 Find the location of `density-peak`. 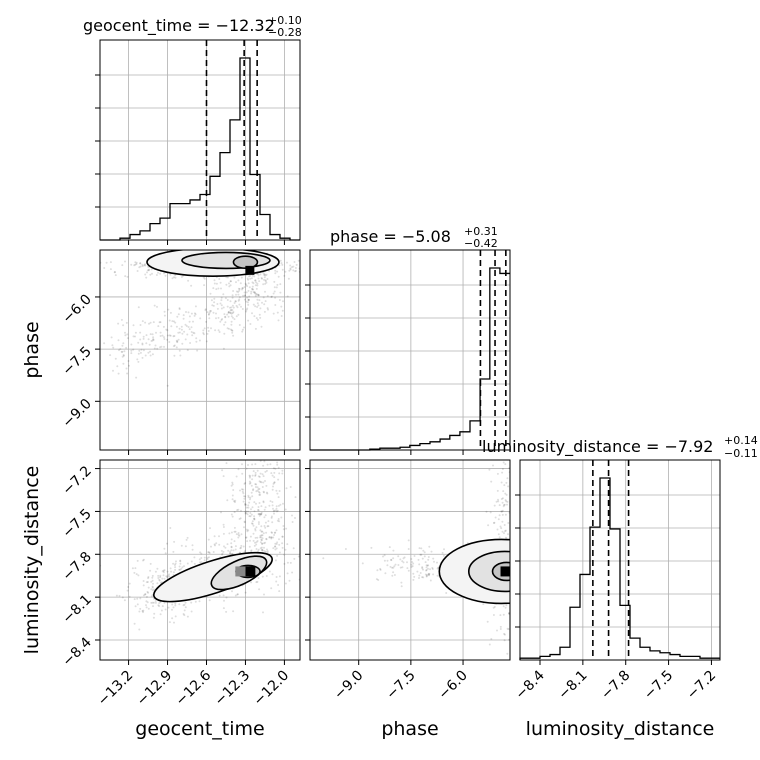

density-peak is located at coordinates (250, 270).